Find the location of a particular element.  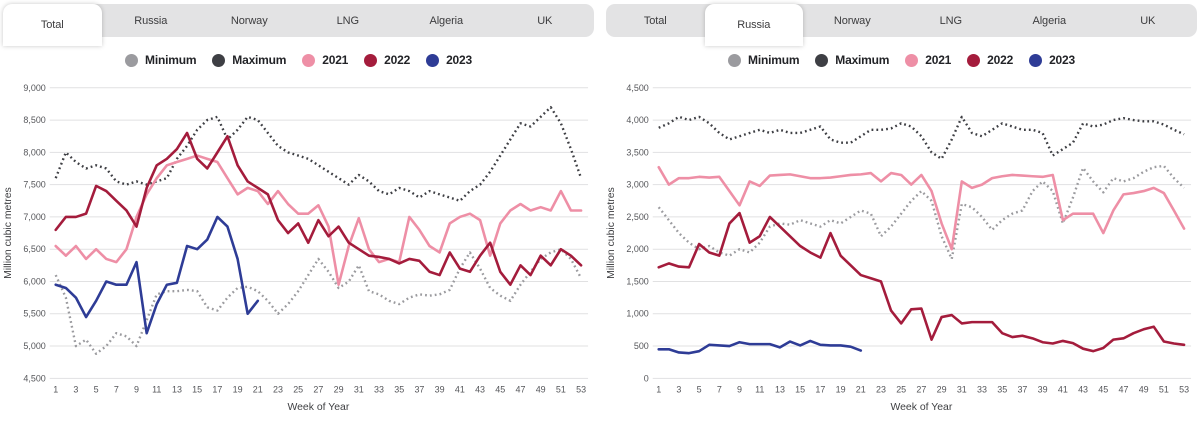

x-tick-label: 11 is located at coordinates (156, 389).